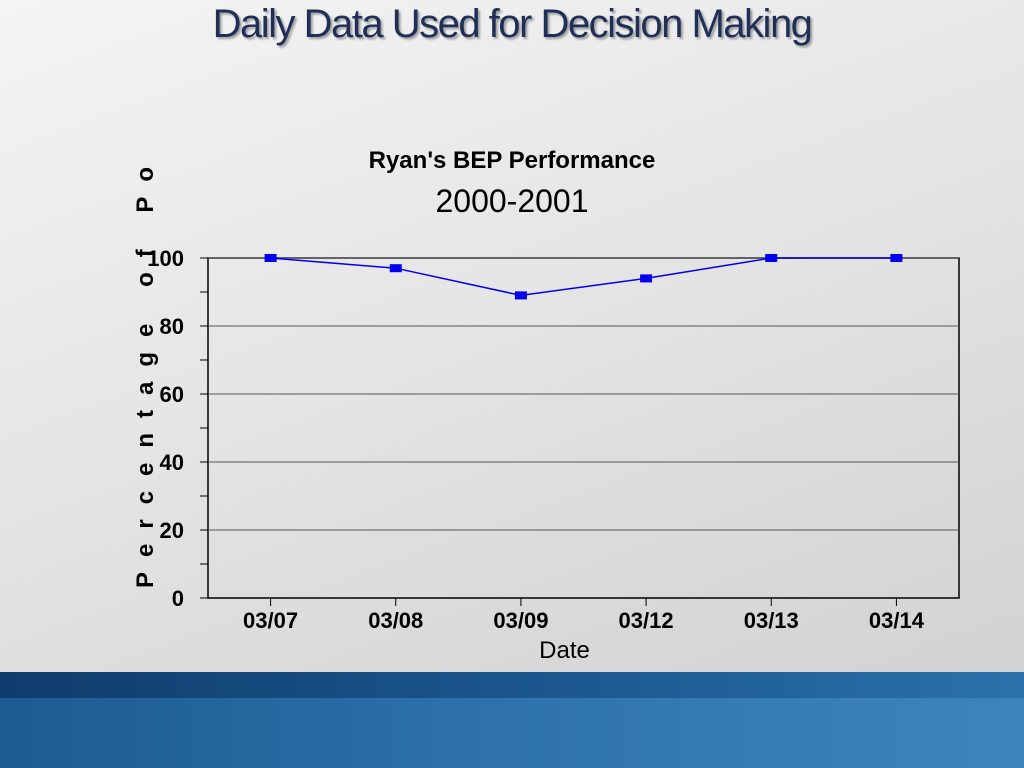 This screenshot has width=1024, height=768. Describe the element at coordinates (172, 530) in the screenshot. I see `y-tick-label: 20` at that location.